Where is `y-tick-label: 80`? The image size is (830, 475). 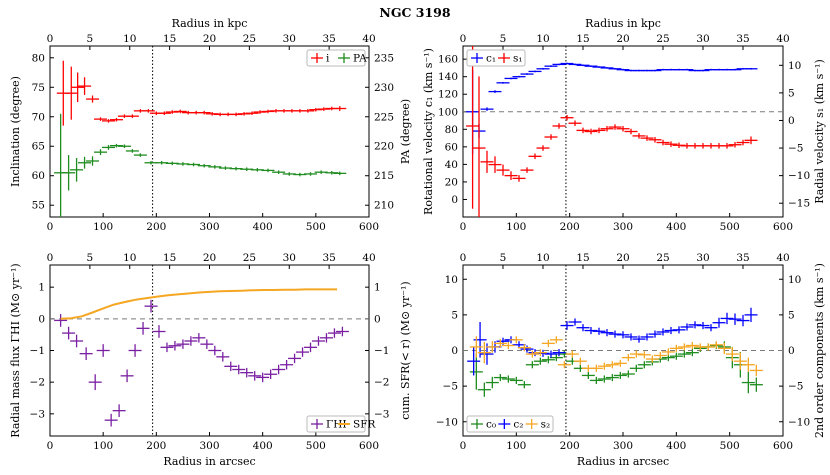 y-tick-label: 80 is located at coordinates (451, 130).